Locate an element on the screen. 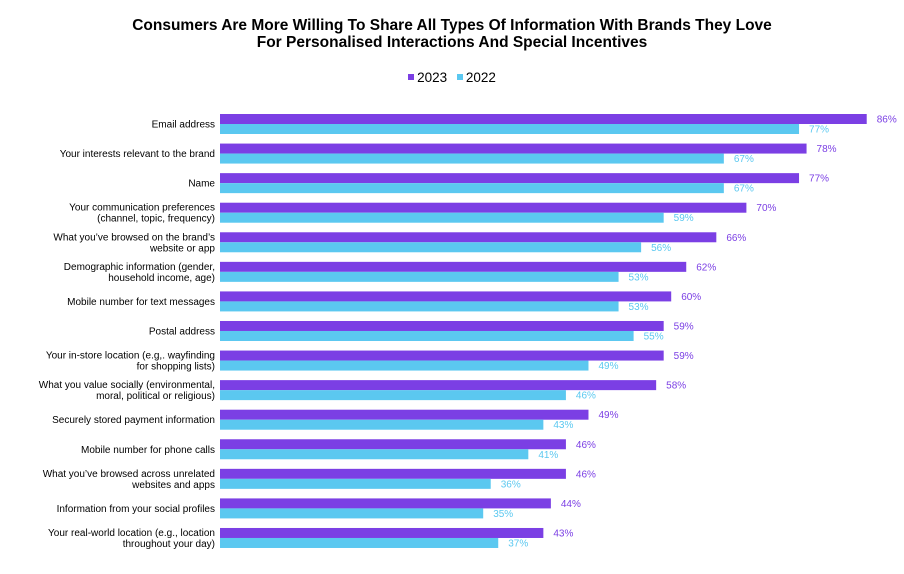 The width and height of the screenshot is (904, 574). category-label-6: Mobile number for text messages is located at coordinates (141, 302).